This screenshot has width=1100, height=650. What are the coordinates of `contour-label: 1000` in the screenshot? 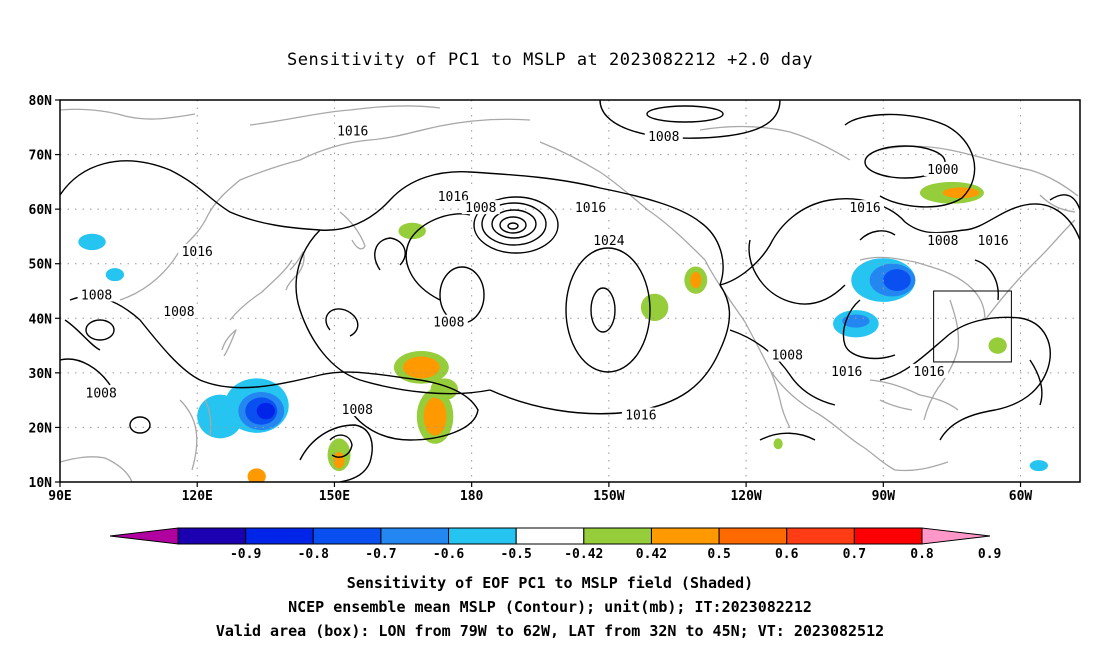 It's located at (942, 170).